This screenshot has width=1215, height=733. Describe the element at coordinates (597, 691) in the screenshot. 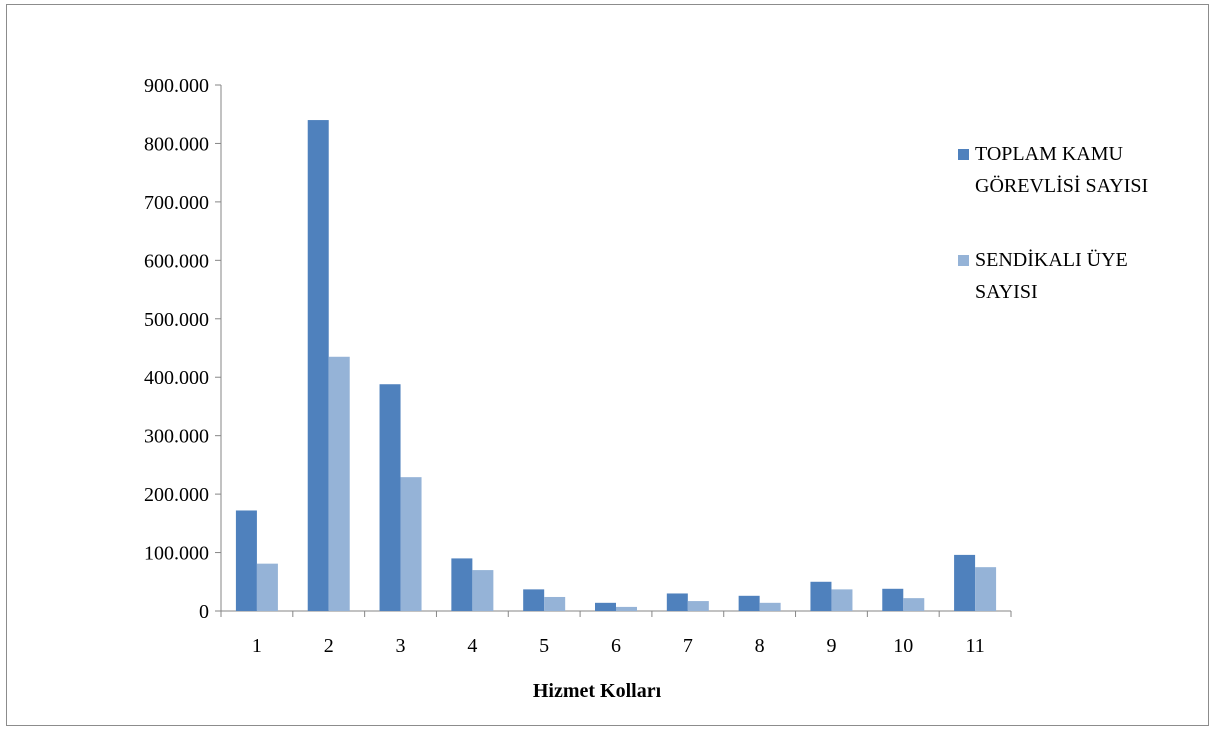

I see `x-axis-title: Hizmet Kolları` at that location.